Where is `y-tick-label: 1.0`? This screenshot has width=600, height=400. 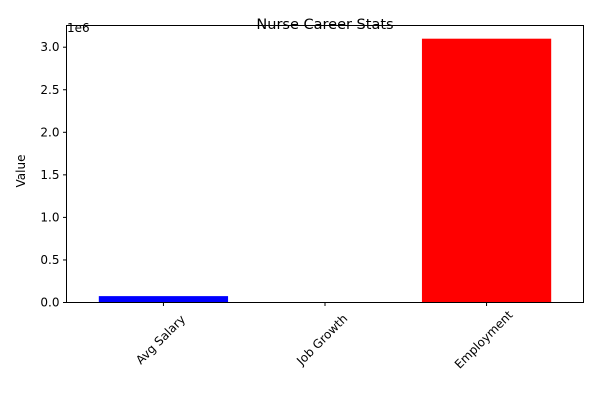 y-tick-label: 1.0 is located at coordinates (49, 217).